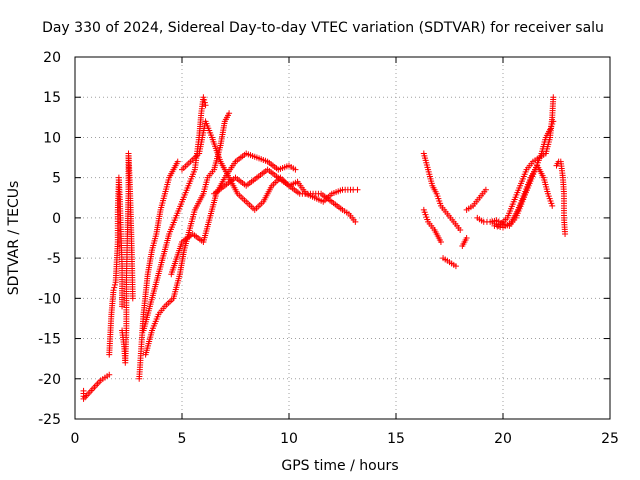 The height and width of the screenshot is (480, 640). Describe the element at coordinates (610, 439) in the screenshot. I see `x-tick-label: 25` at that location.